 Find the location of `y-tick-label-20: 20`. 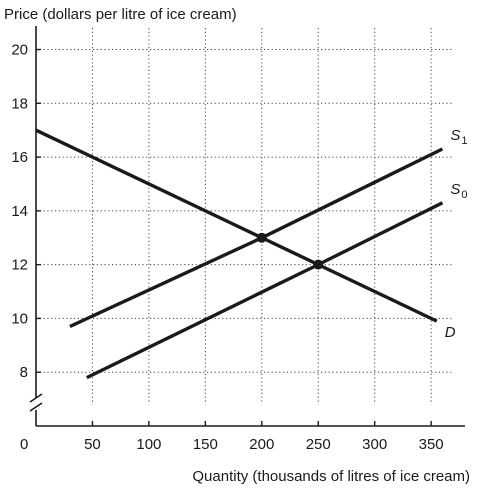

y-tick-label-20: 20 is located at coordinates (19, 50).